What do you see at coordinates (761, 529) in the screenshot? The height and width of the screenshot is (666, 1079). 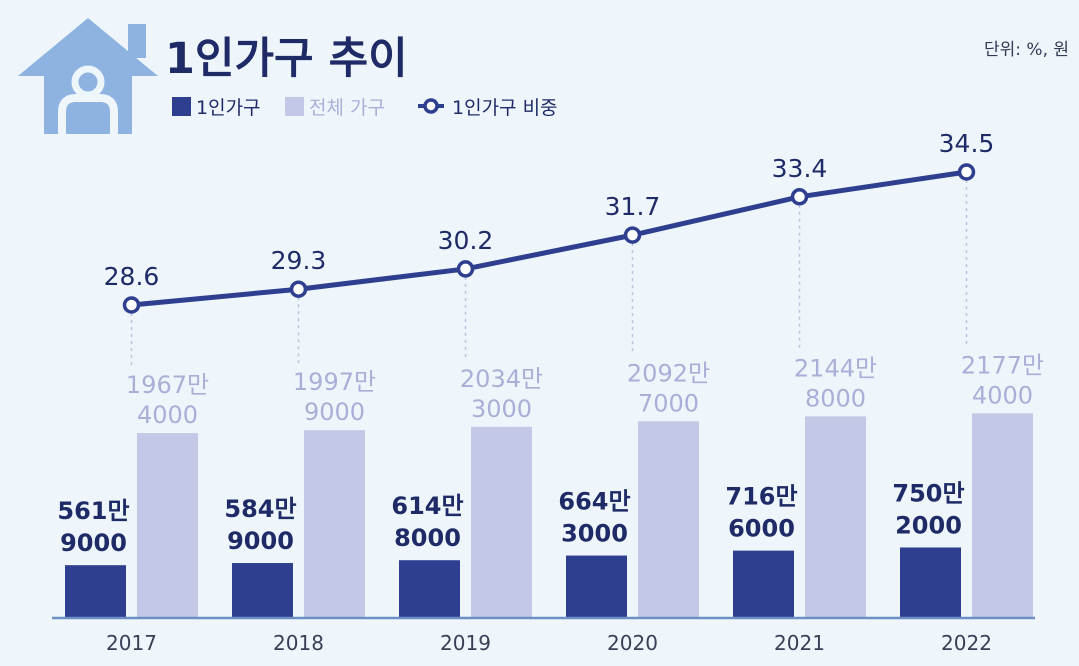 I see `bar-single-label-2021-line2: 6000` at bounding box center [761, 529].